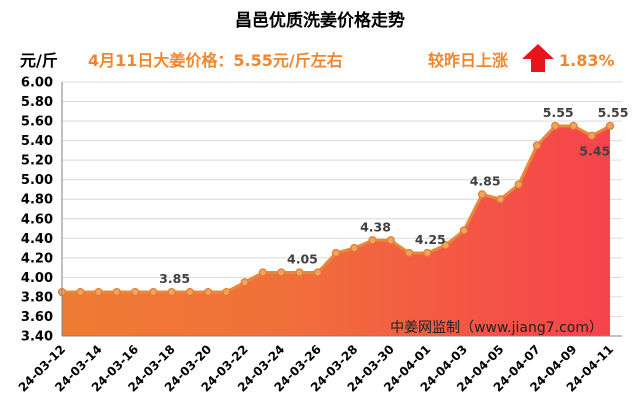 The width and height of the screenshot is (640, 410). I want to click on y-tick-label: 4.00, so click(37, 278).